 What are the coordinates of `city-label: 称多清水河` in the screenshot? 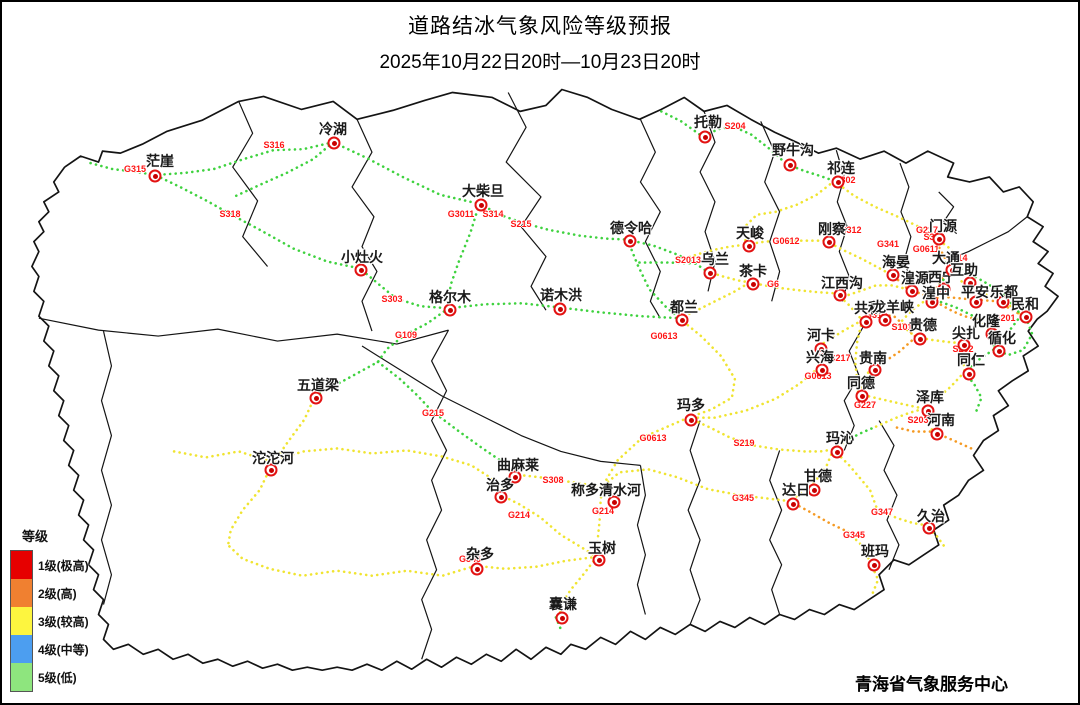 It's located at (606, 490).